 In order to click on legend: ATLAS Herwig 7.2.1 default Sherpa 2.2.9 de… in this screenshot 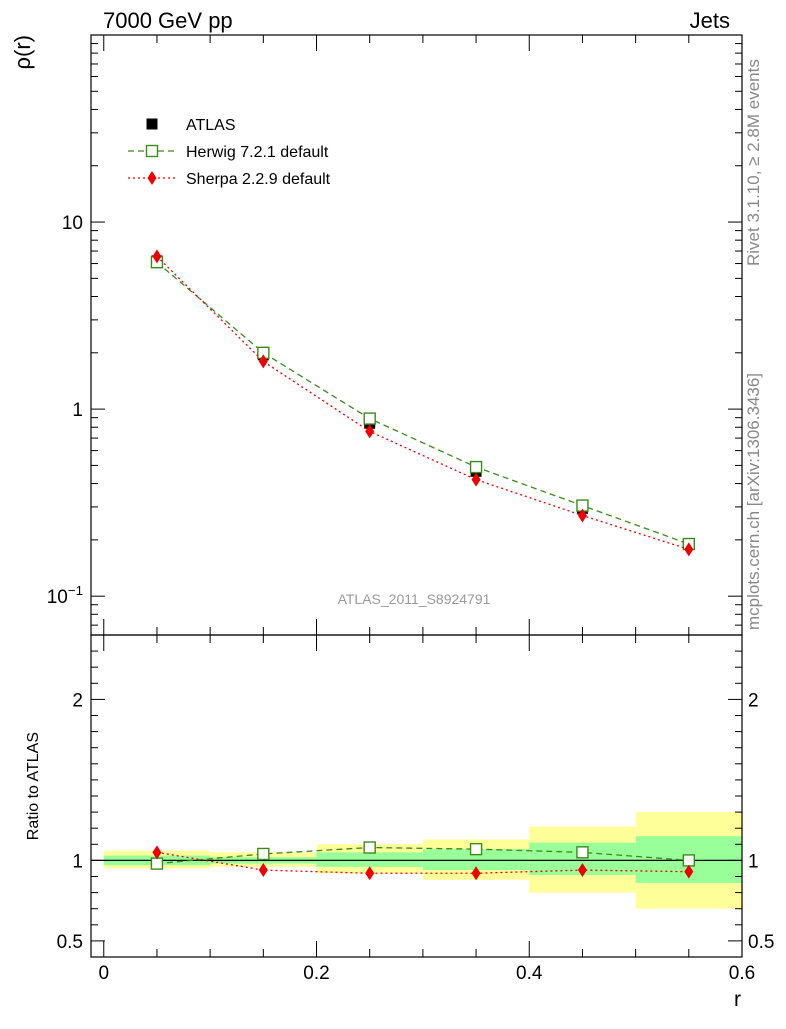, I will do `click(229, 152)`.